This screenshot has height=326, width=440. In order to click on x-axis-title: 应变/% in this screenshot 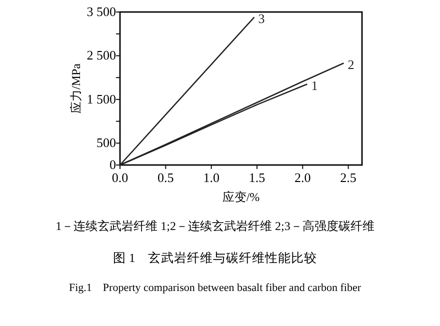, I will do `click(241, 197)`.